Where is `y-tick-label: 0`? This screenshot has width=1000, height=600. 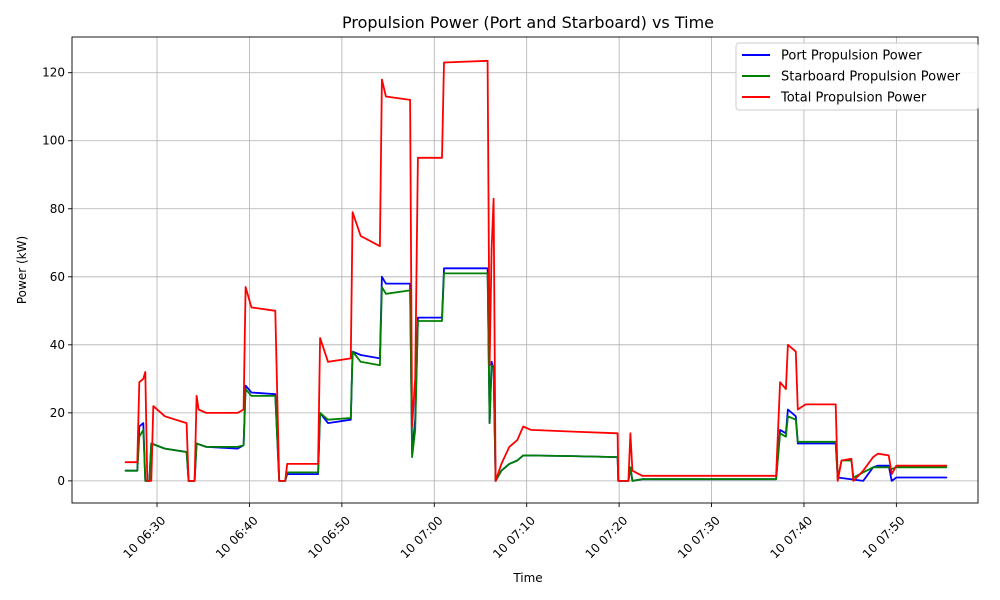
y-tick-label: 0 is located at coordinates (61, 481).